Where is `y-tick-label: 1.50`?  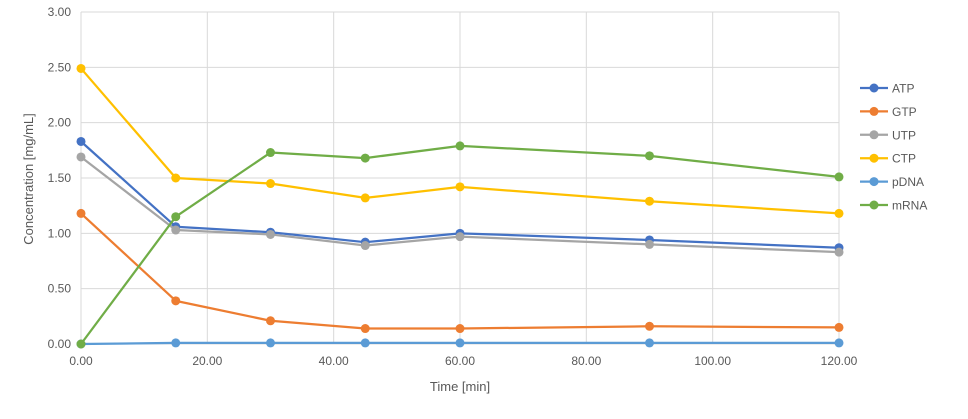 y-tick-label: 1.50 is located at coordinates (60, 178).